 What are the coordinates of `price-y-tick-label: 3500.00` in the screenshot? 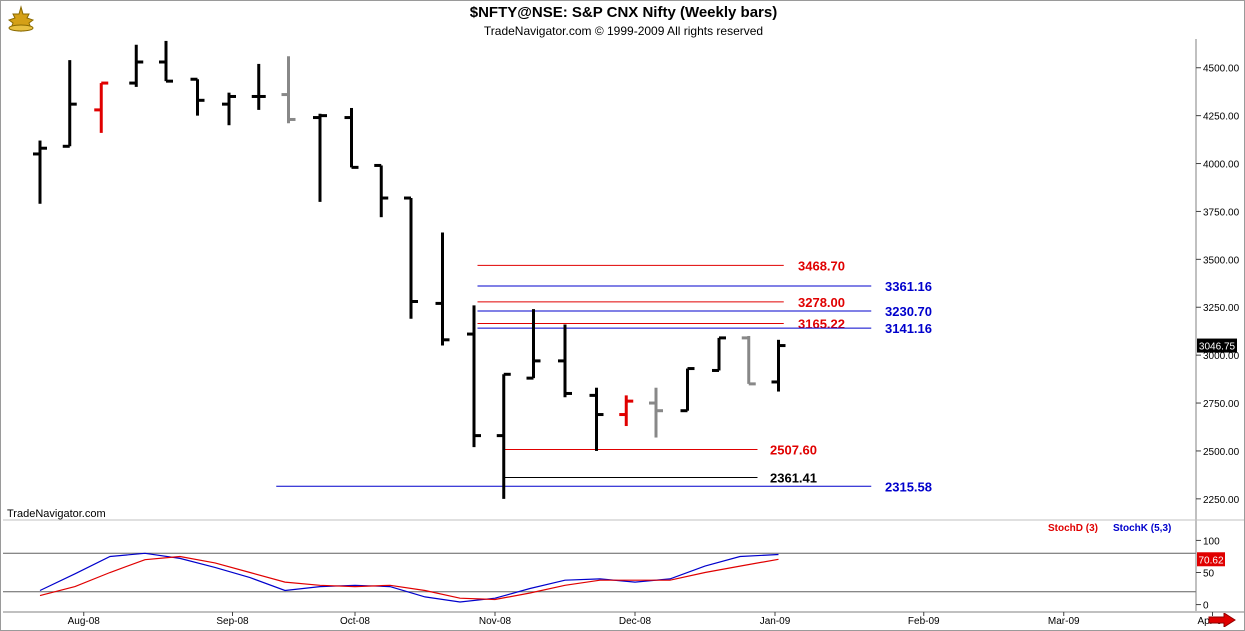 It's located at (1221, 260).